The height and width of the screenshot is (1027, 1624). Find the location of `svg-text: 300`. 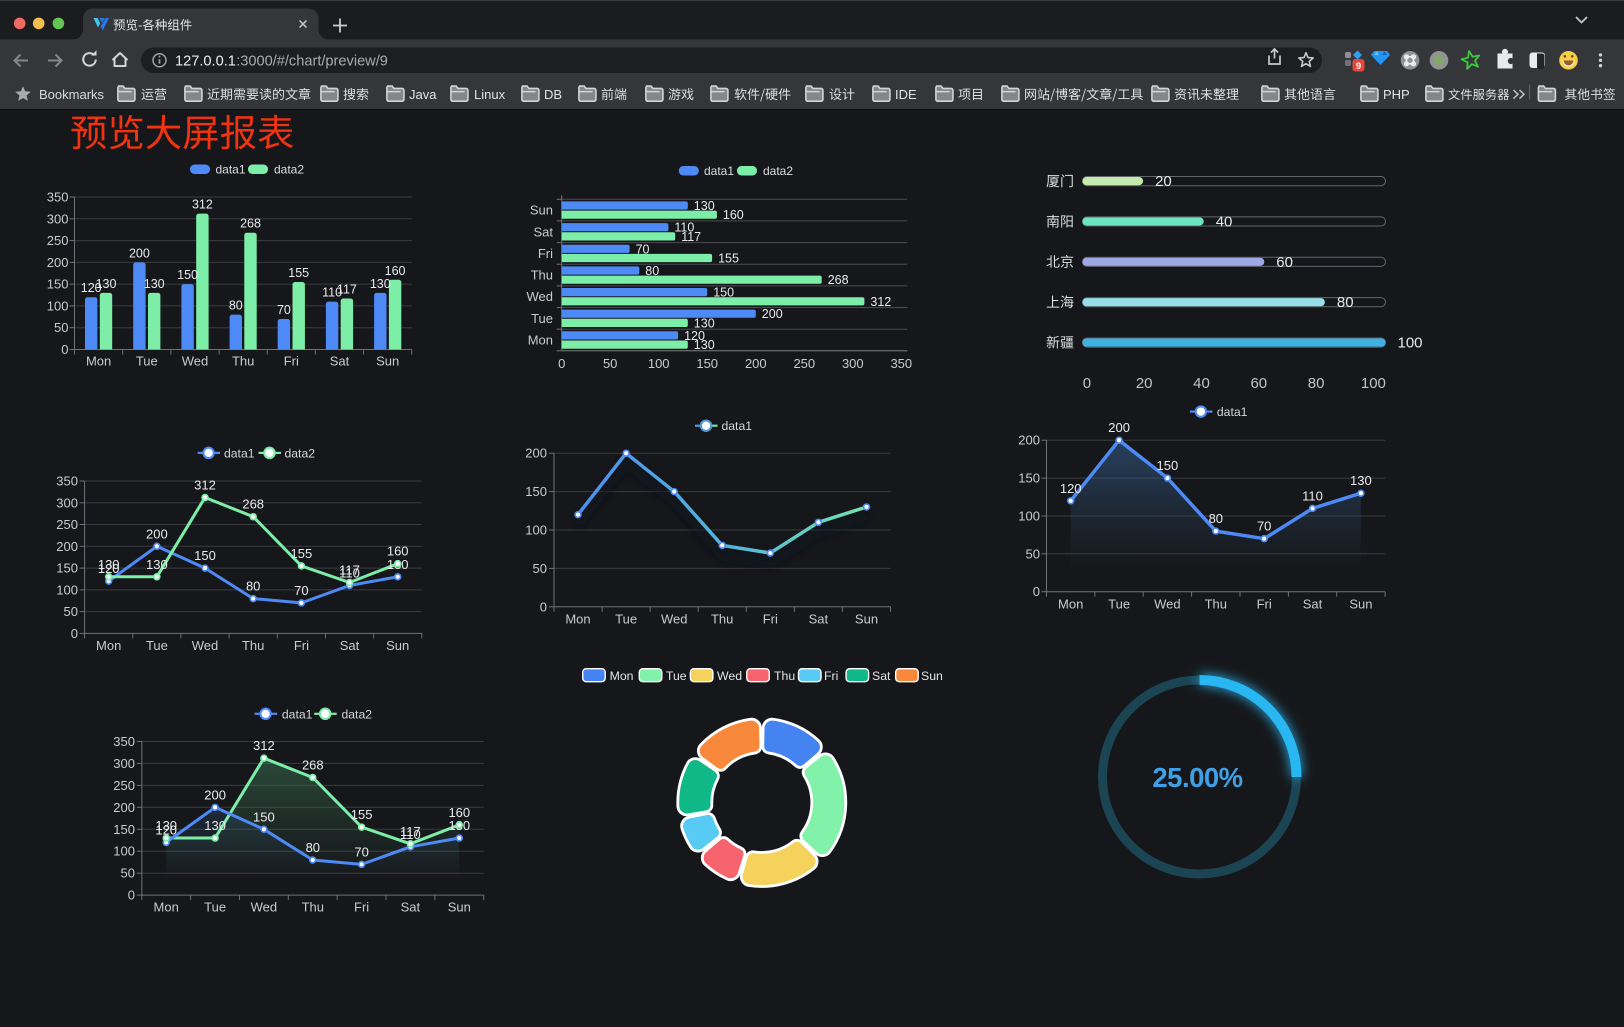

svg-text: 300 is located at coordinates (853, 363).